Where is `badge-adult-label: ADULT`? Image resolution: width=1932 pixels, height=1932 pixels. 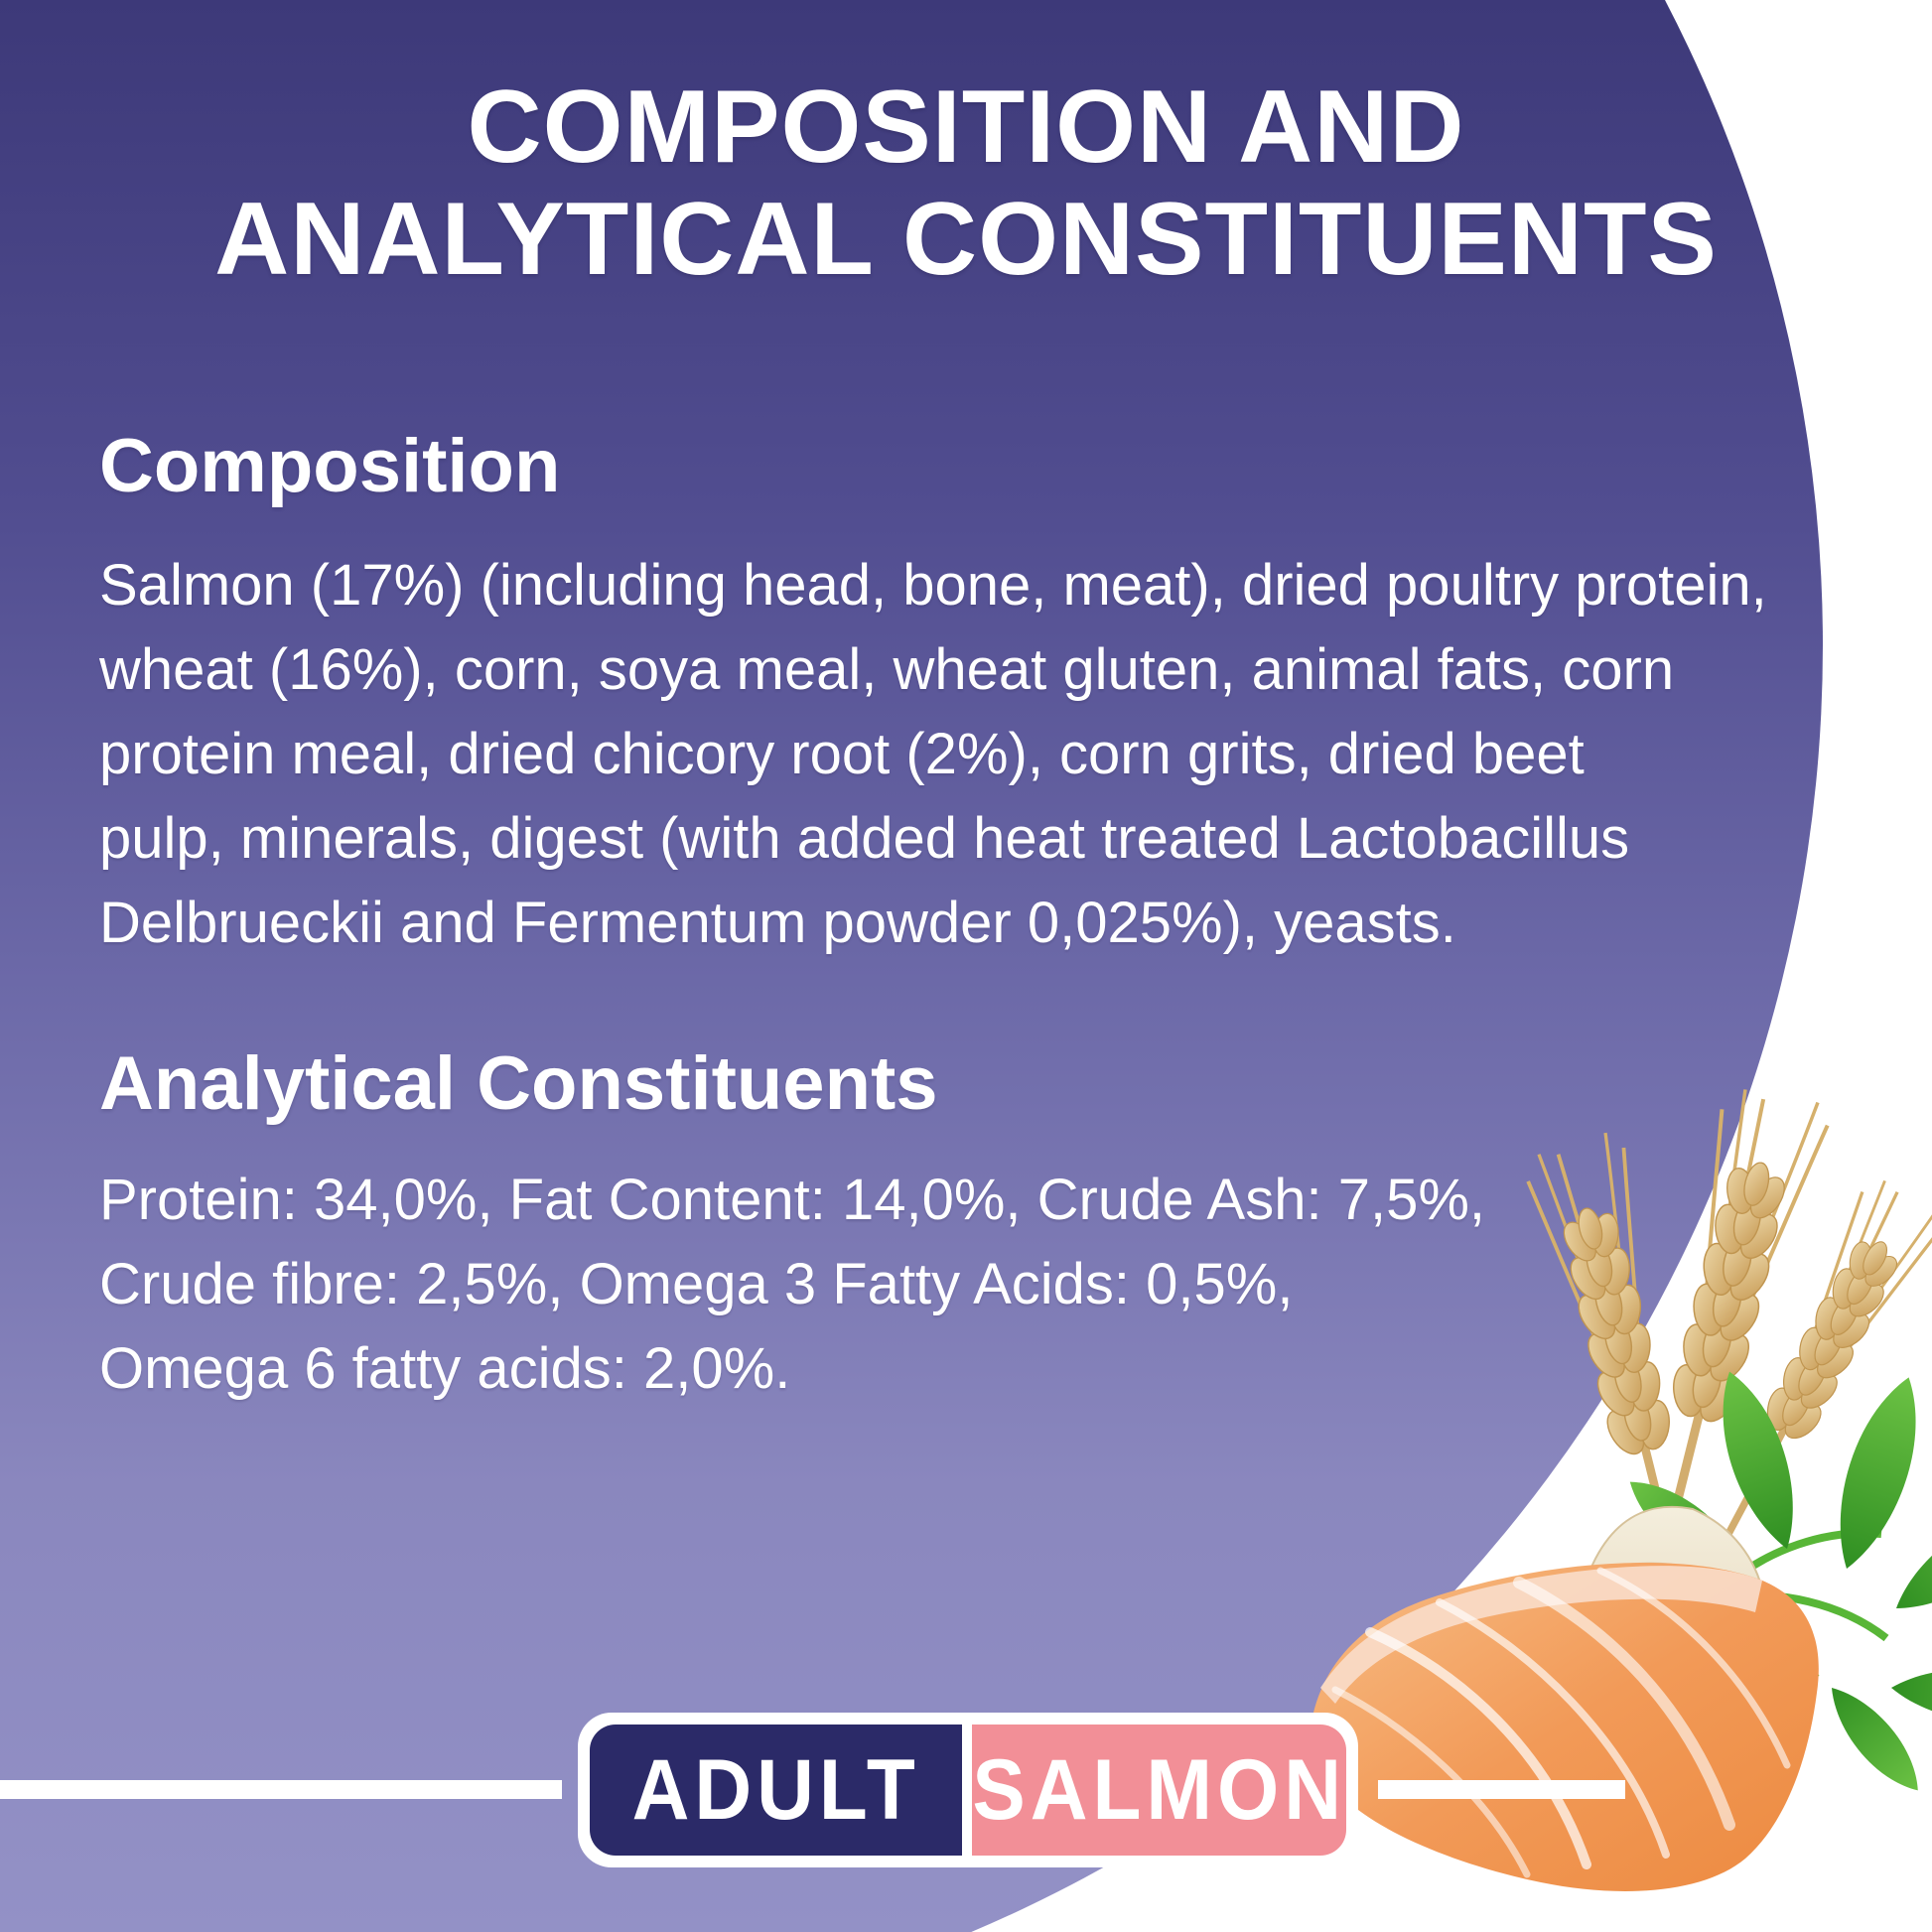
badge-adult-label: ADULT is located at coordinates (776, 1790).